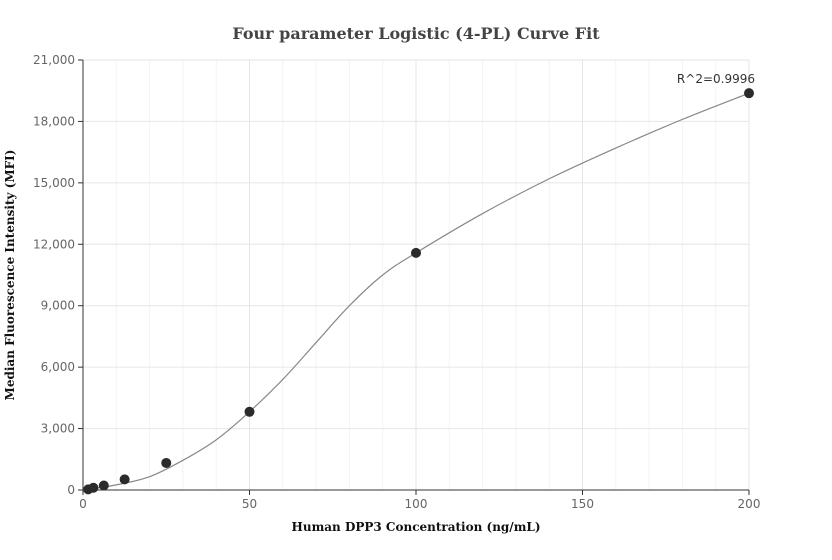 This screenshot has height=560, width=832. What do you see at coordinates (416, 33) in the screenshot?
I see `chart-title: Four parameter Logistic (4-PL) Curve Fit` at bounding box center [416, 33].